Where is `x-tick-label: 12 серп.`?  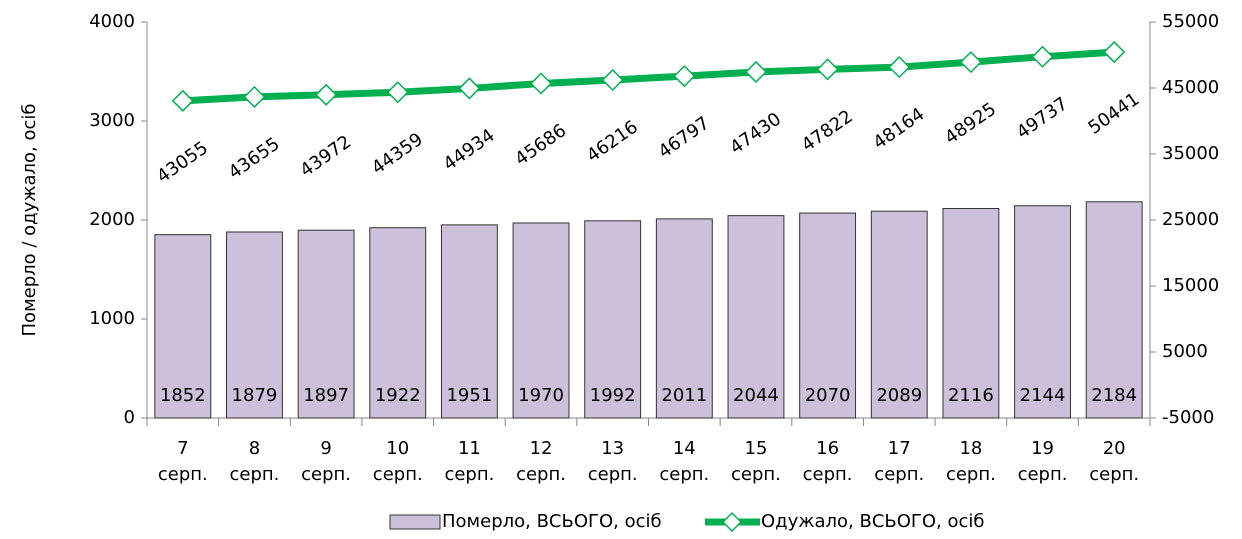
x-tick-label: 12 серп. is located at coordinates (541, 461).